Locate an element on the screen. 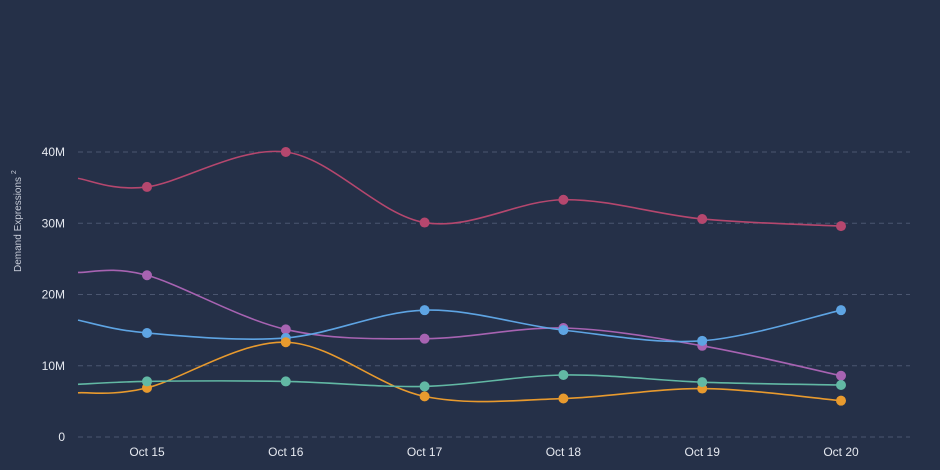  y-axis: 0 10M 20M 30M 40M is located at coordinates (54, 294).